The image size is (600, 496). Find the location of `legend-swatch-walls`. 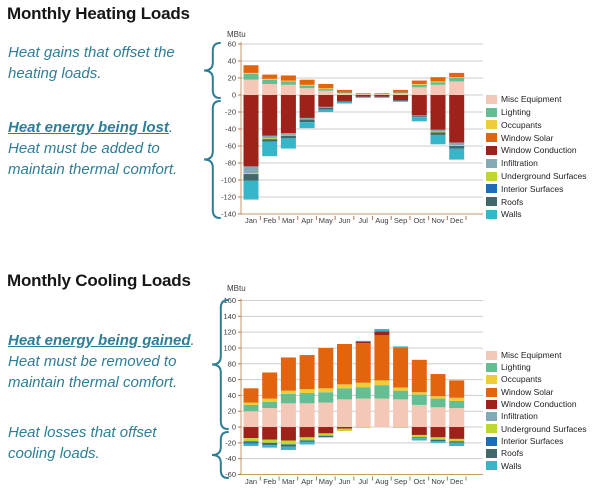

legend-swatch-walls is located at coordinates (491, 215).